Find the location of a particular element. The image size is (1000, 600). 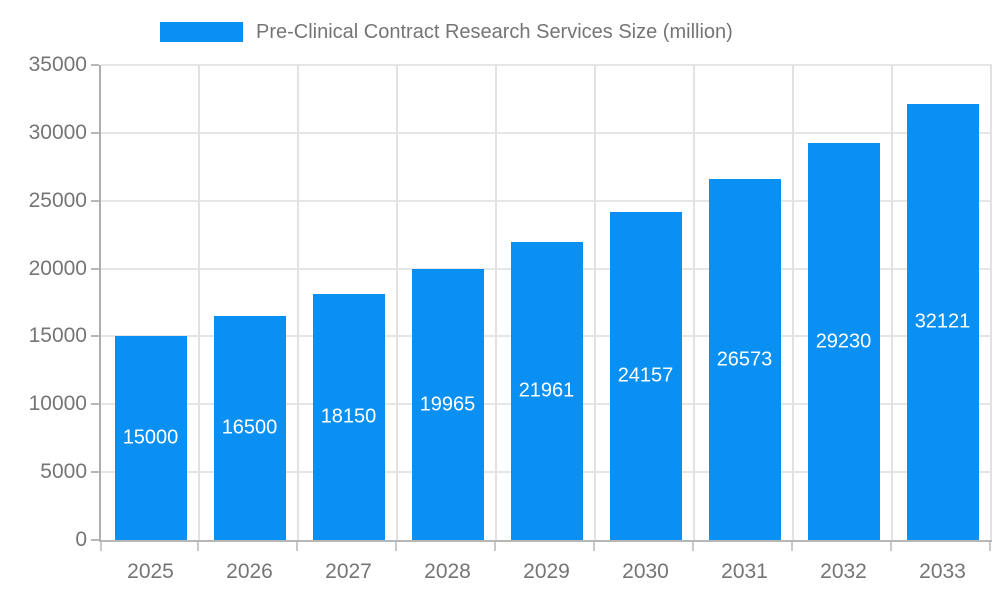

legend-swatch-icon is located at coordinates (201, 32).